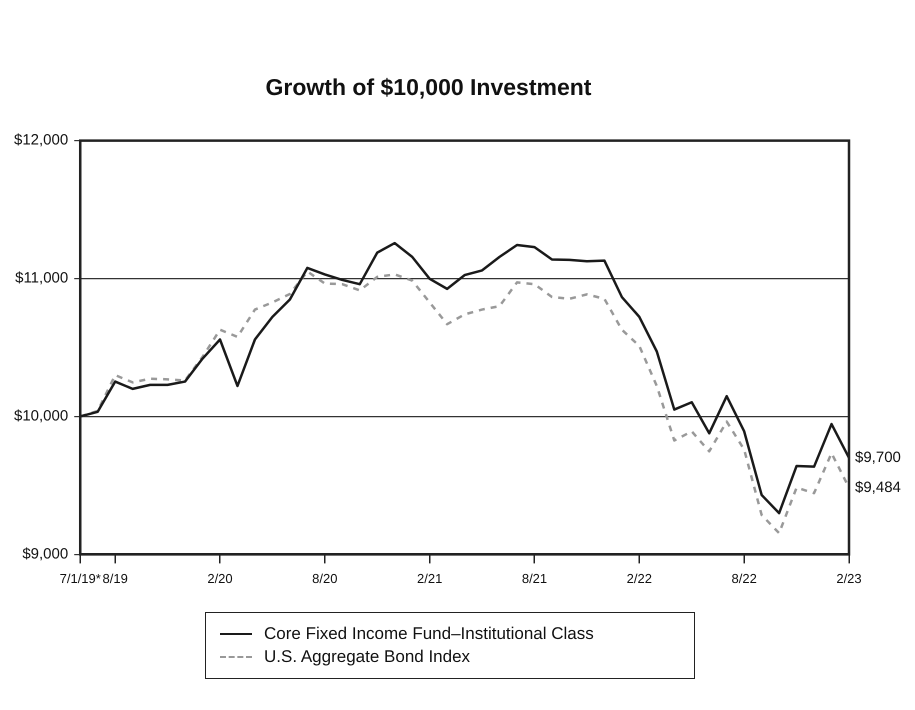  What do you see at coordinates (429, 634) in the screenshot?
I see `legend-label: Core Fixed Income Fund–Institutional Class` at bounding box center [429, 634].